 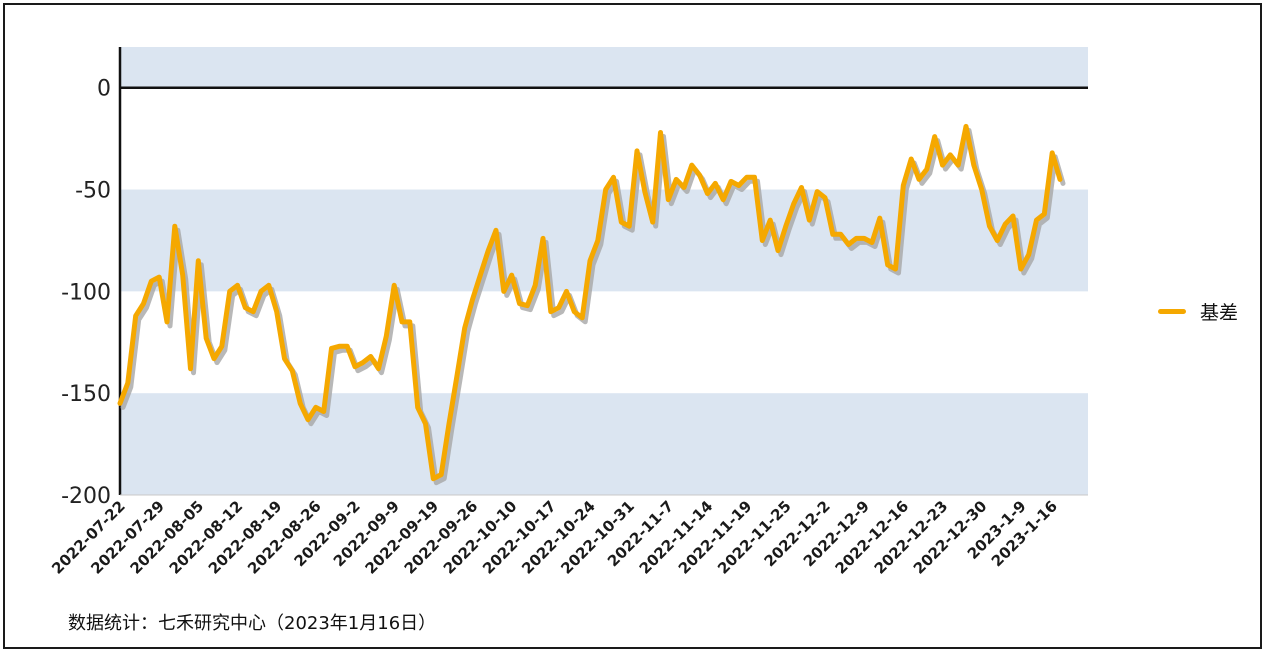 I want to click on y-tick-label: -100, so click(x=86, y=292).